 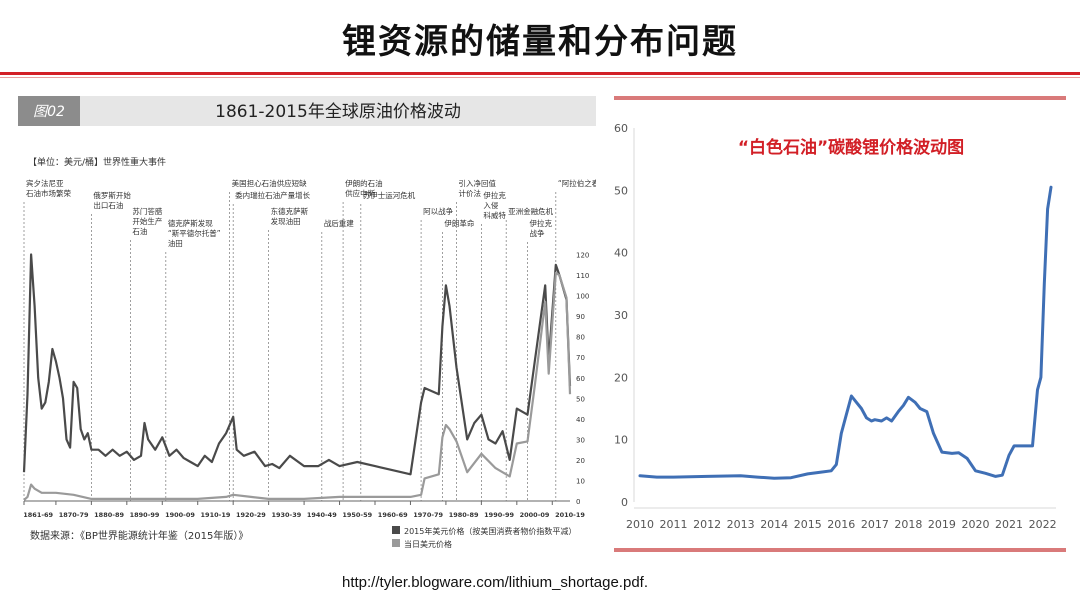 What do you see at coordinates (339, 223) in the screenshot?
I see `event-label: 战后重建` at bounding box center [339, 223].